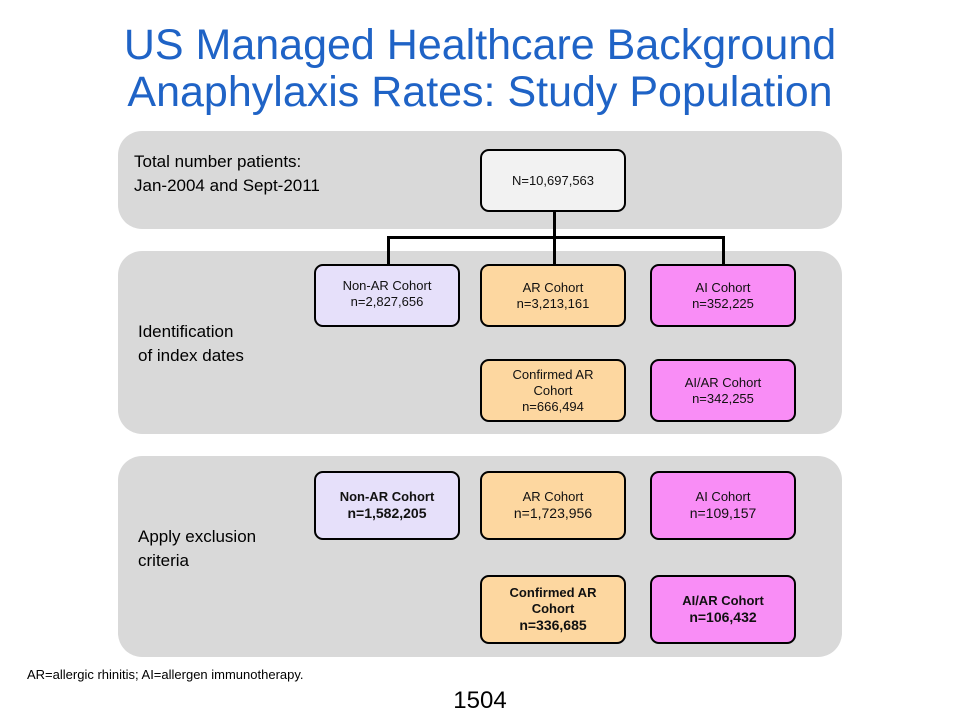 Image resolution: width=960 pixels, height=720 pixels. What do you see at coordinates (480, 92) in the screenshot?
I see `title-line-2: Anaphylaxis Rates: Study Population` at bounding box center [480, 92].